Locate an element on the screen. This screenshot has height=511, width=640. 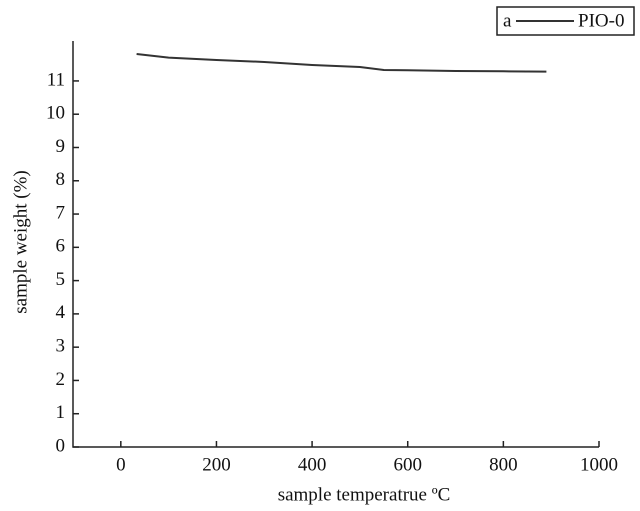
x-tick-label: 1000 is located at coordinates (599, 464).